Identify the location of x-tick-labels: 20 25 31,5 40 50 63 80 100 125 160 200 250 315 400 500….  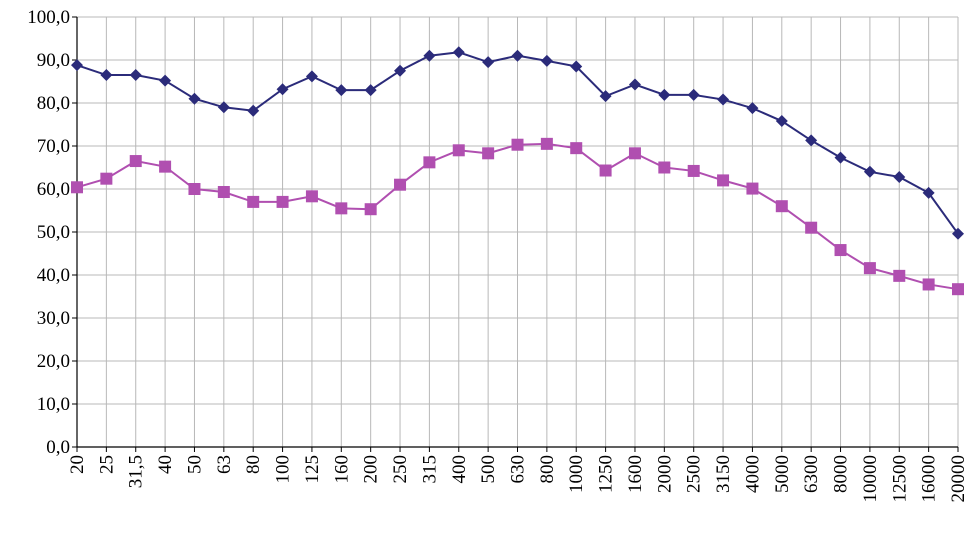
(518, 479).